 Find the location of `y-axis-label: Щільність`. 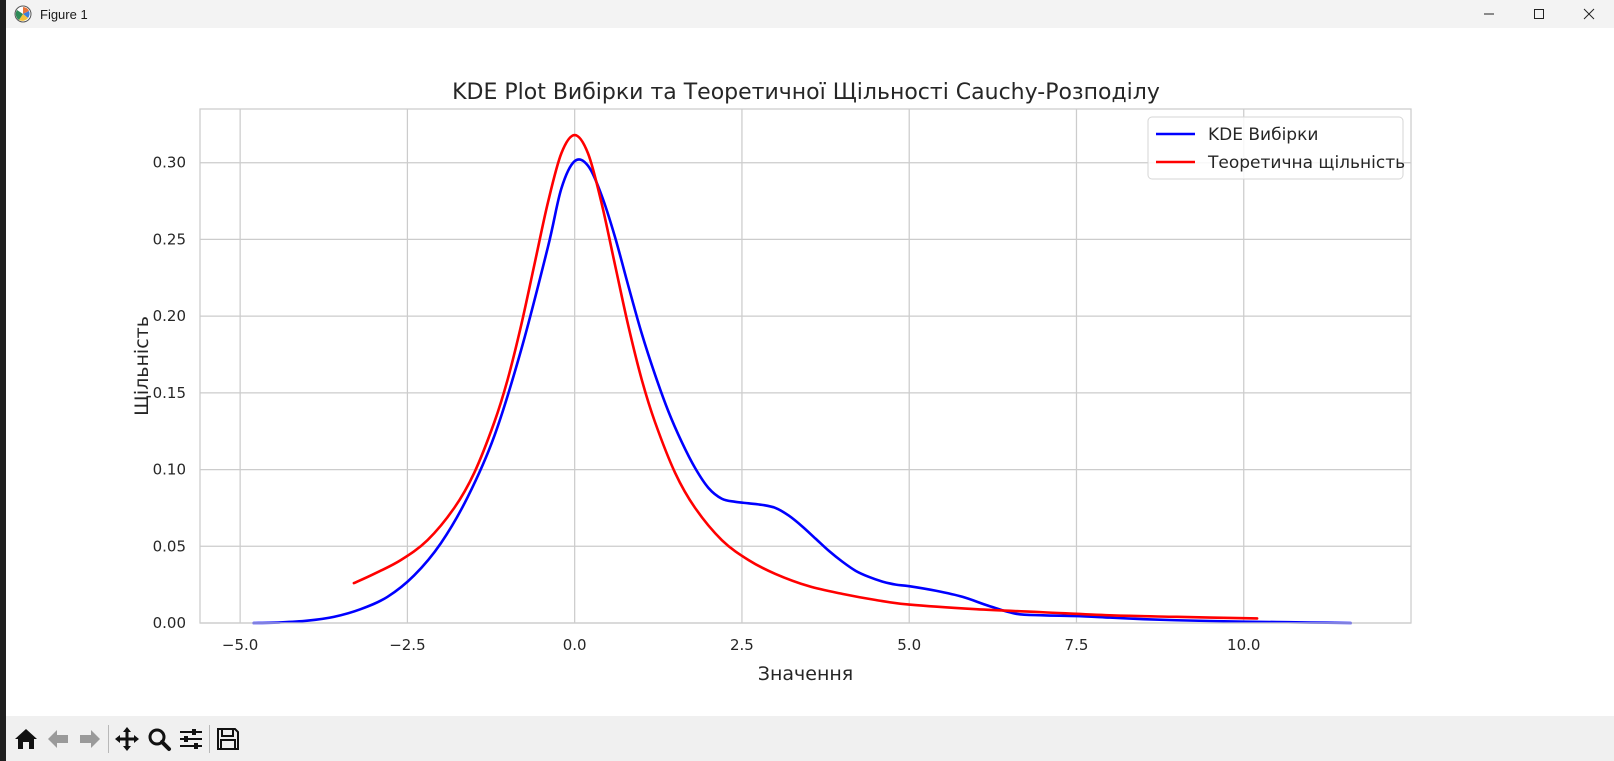

y-axis-label: Щільність is located at coordinates (142, 366).